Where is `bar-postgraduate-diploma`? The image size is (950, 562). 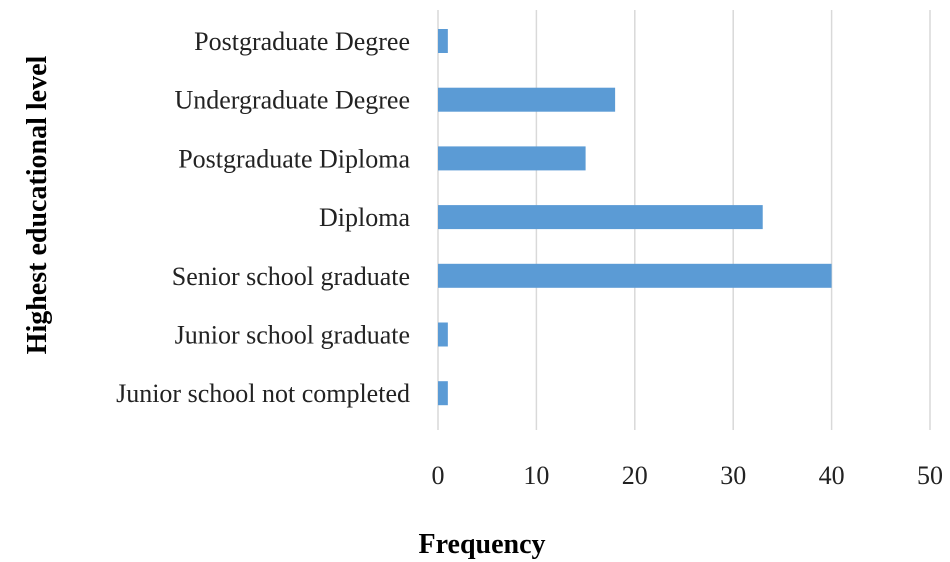 bar-postgraduate-diploma is located at coordinates (512, 158).